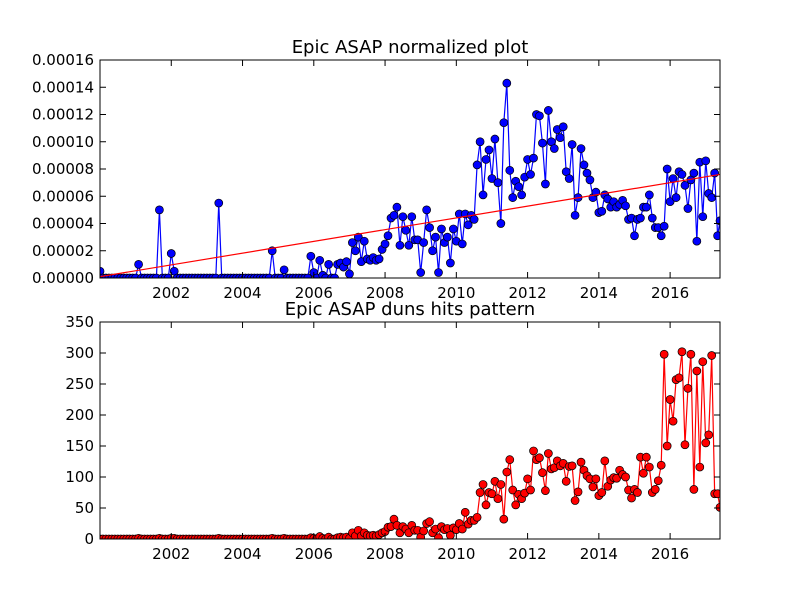 This screenshot has width=800, height=600. What do you see at coordinates (599, 554) in the screenshot?
I see `bottom-x-tick-label: 2014` at bounding box center [599, 554].